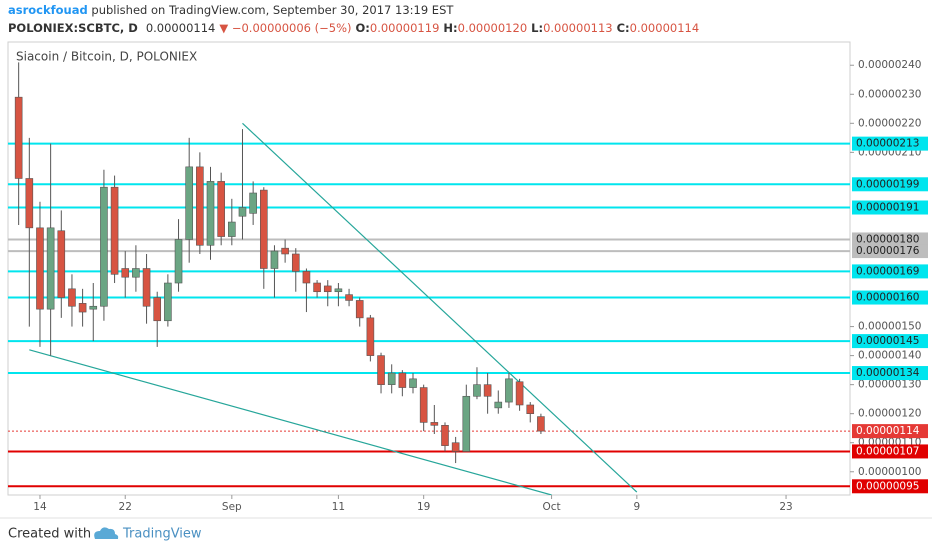 The height and width of the screenshot is (550, 932). I want to click on x-tick-label: 23, so click(785, 507).